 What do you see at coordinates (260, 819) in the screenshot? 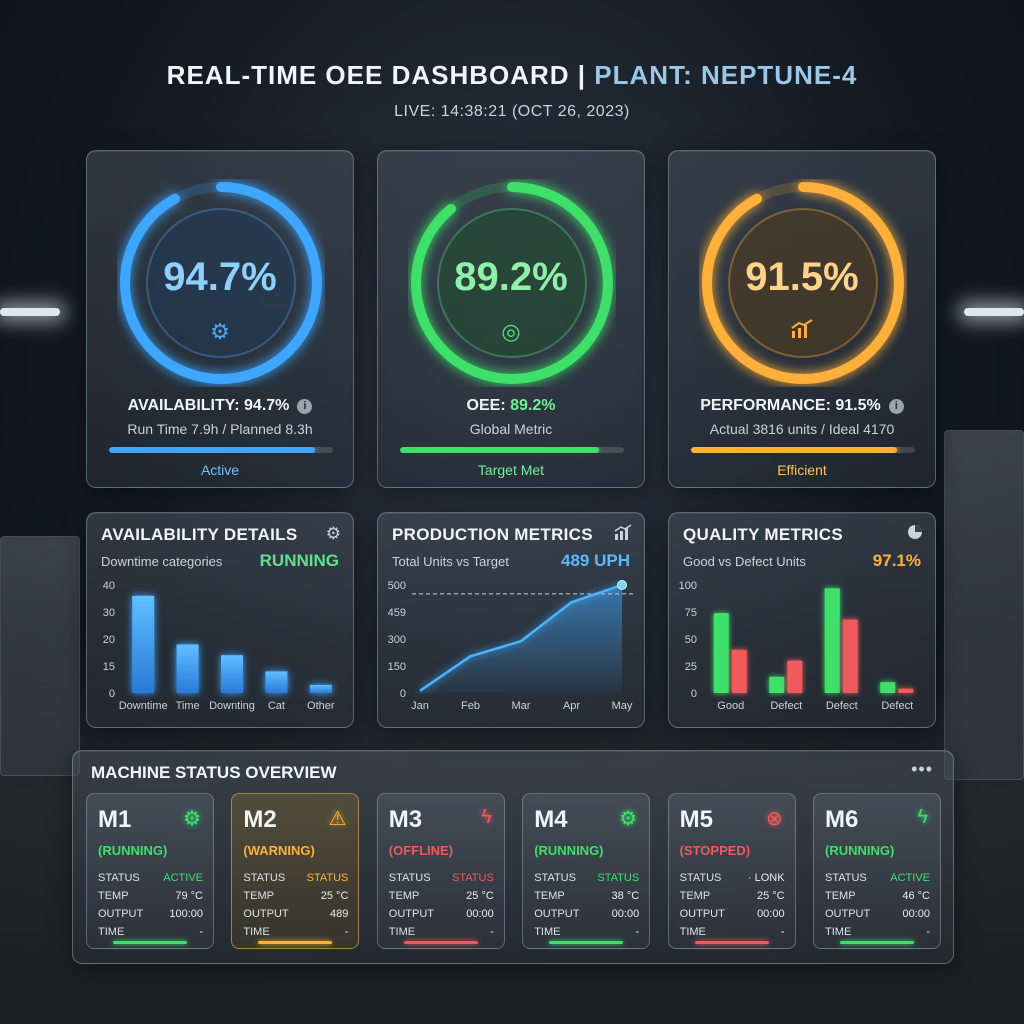
I see `machine-name: M2` at bounding box center [260, 819].